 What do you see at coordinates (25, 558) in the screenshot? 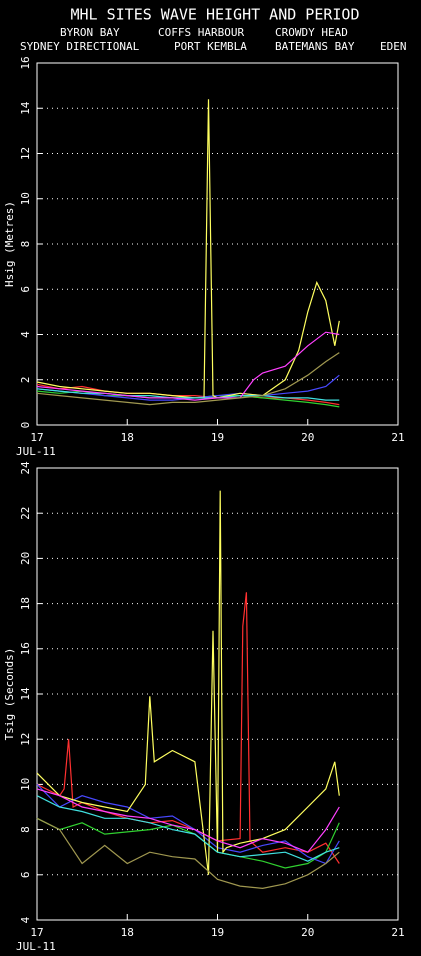
I see `y-tick-label: 20` at bounding box center [25, 558].